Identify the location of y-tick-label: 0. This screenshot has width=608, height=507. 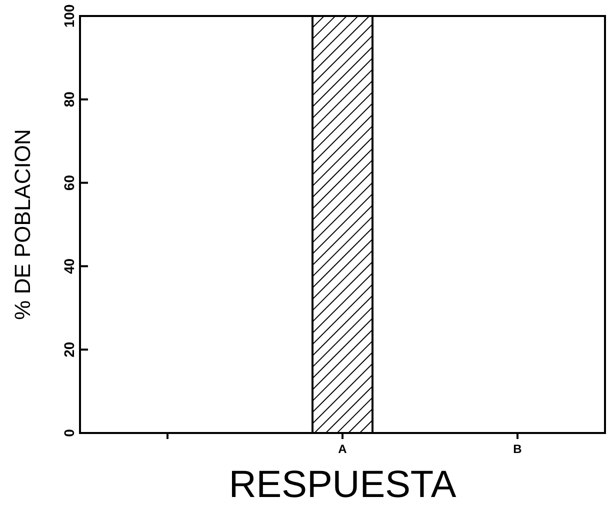
(69, 432).